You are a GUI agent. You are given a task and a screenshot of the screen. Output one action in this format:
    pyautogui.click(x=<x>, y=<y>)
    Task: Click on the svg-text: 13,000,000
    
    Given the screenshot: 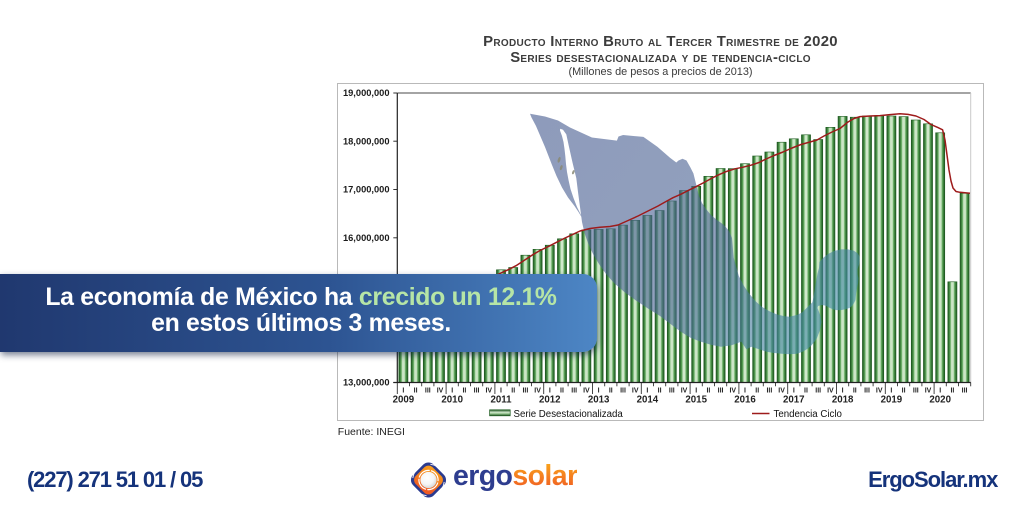 What is the action you would take?
    pyautogui.click(x=366, y=383)
    